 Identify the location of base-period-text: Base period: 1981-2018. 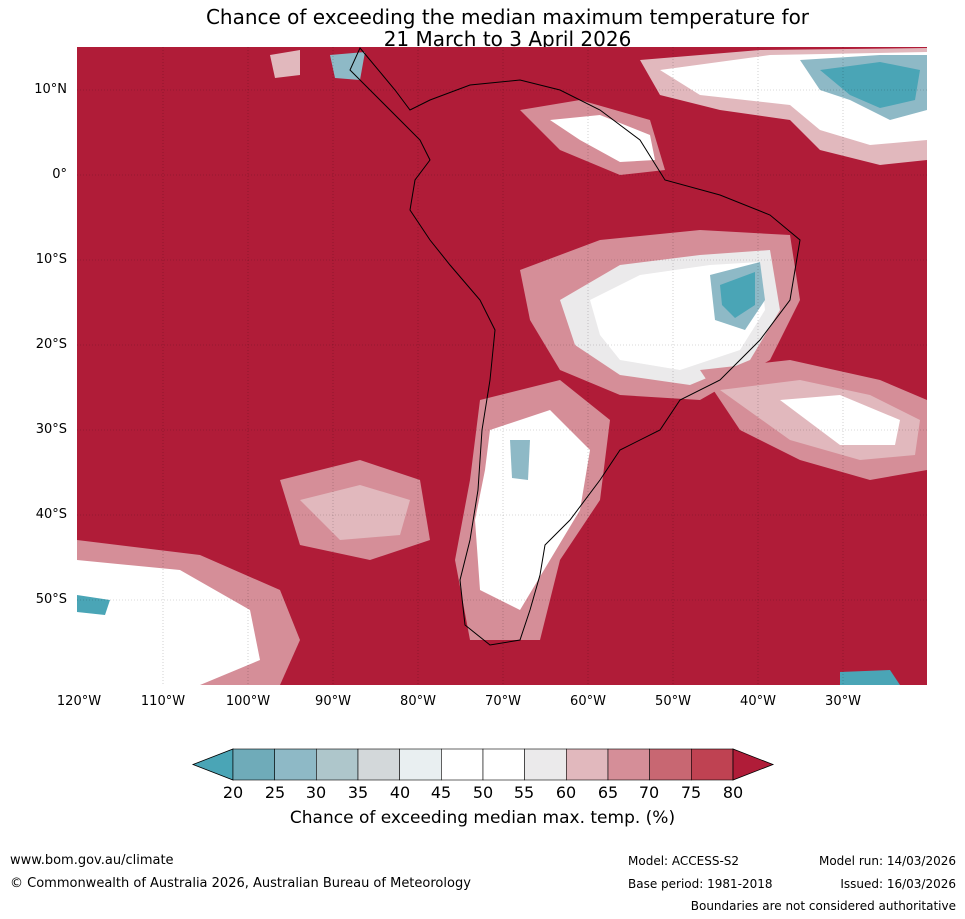
(700, 884).